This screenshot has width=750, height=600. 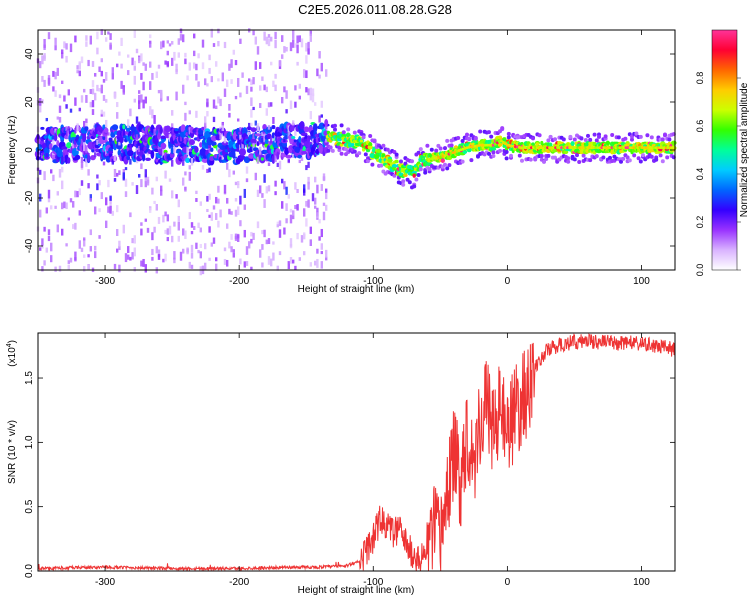 What do you see at coordinates (700, 78) in the screenshot?
I see `colorbar-tick-label: 0.8` at bounding box center [700, 78].